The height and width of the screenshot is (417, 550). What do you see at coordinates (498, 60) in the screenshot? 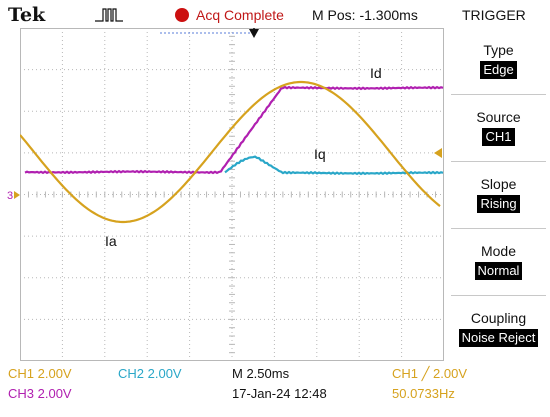
I see `menu-type-button: Type Edge` at bounding box center [498, 60].